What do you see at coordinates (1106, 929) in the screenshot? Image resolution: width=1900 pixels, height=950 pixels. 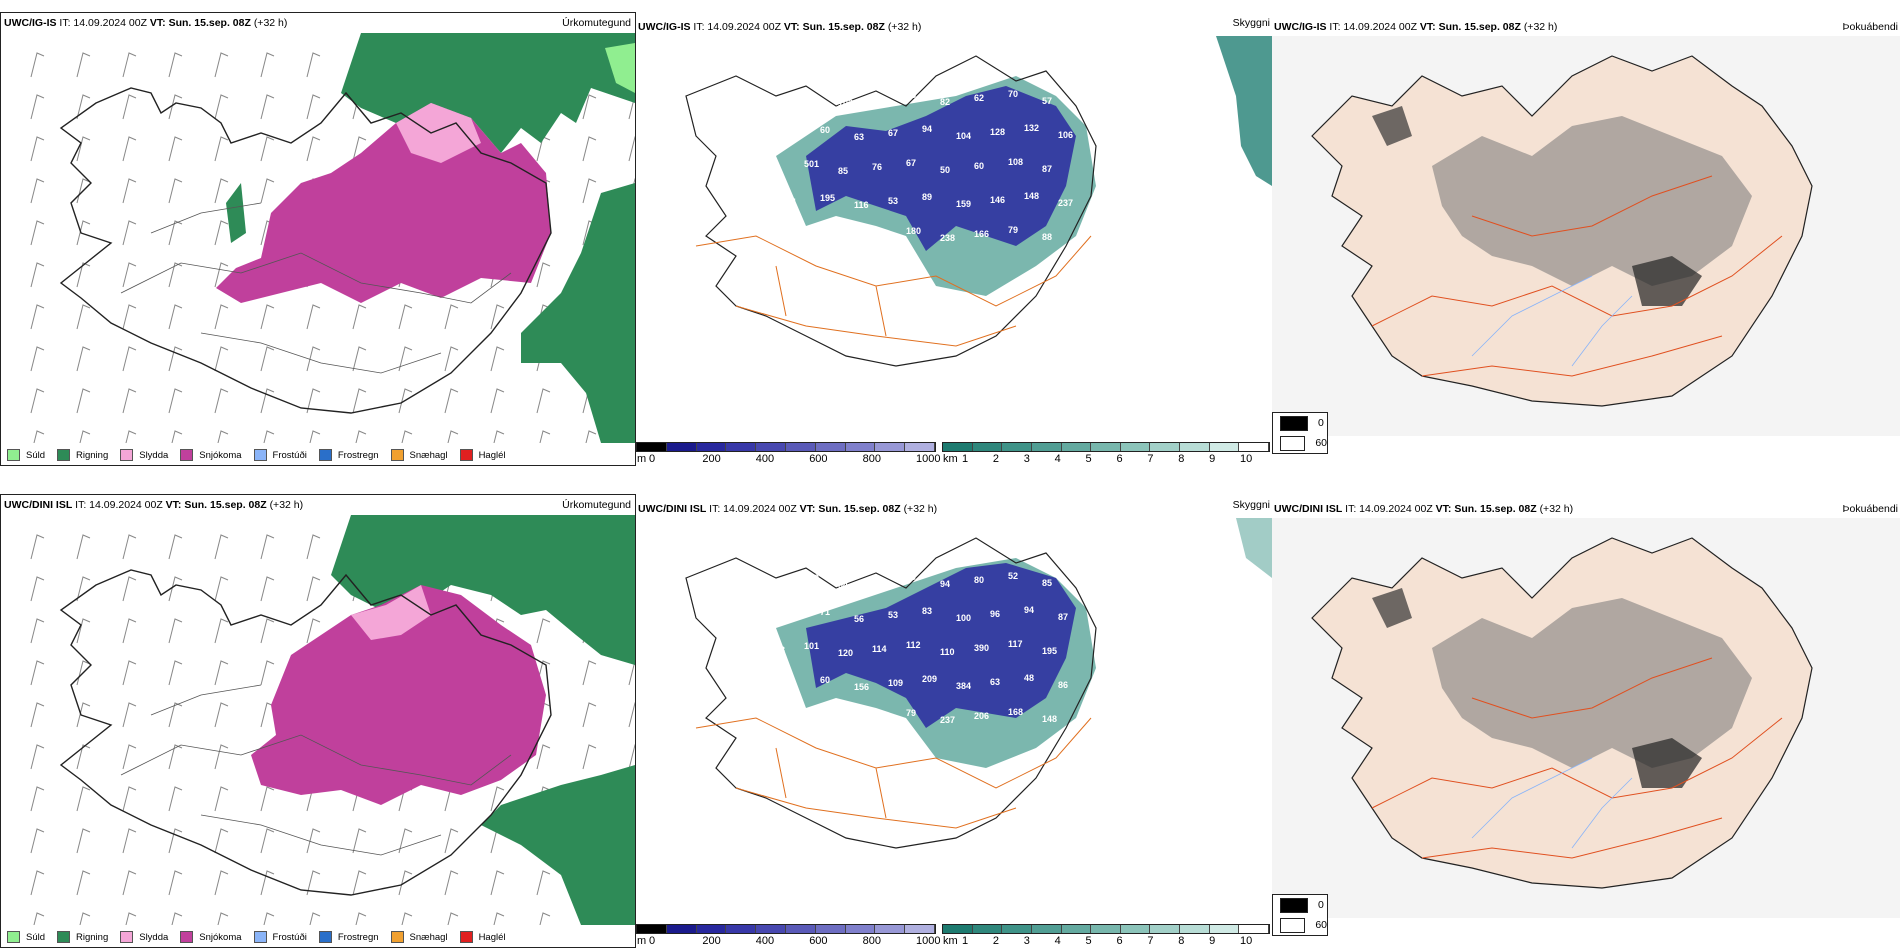 I see `visibility-strip` at bounding box center [1106, 929].